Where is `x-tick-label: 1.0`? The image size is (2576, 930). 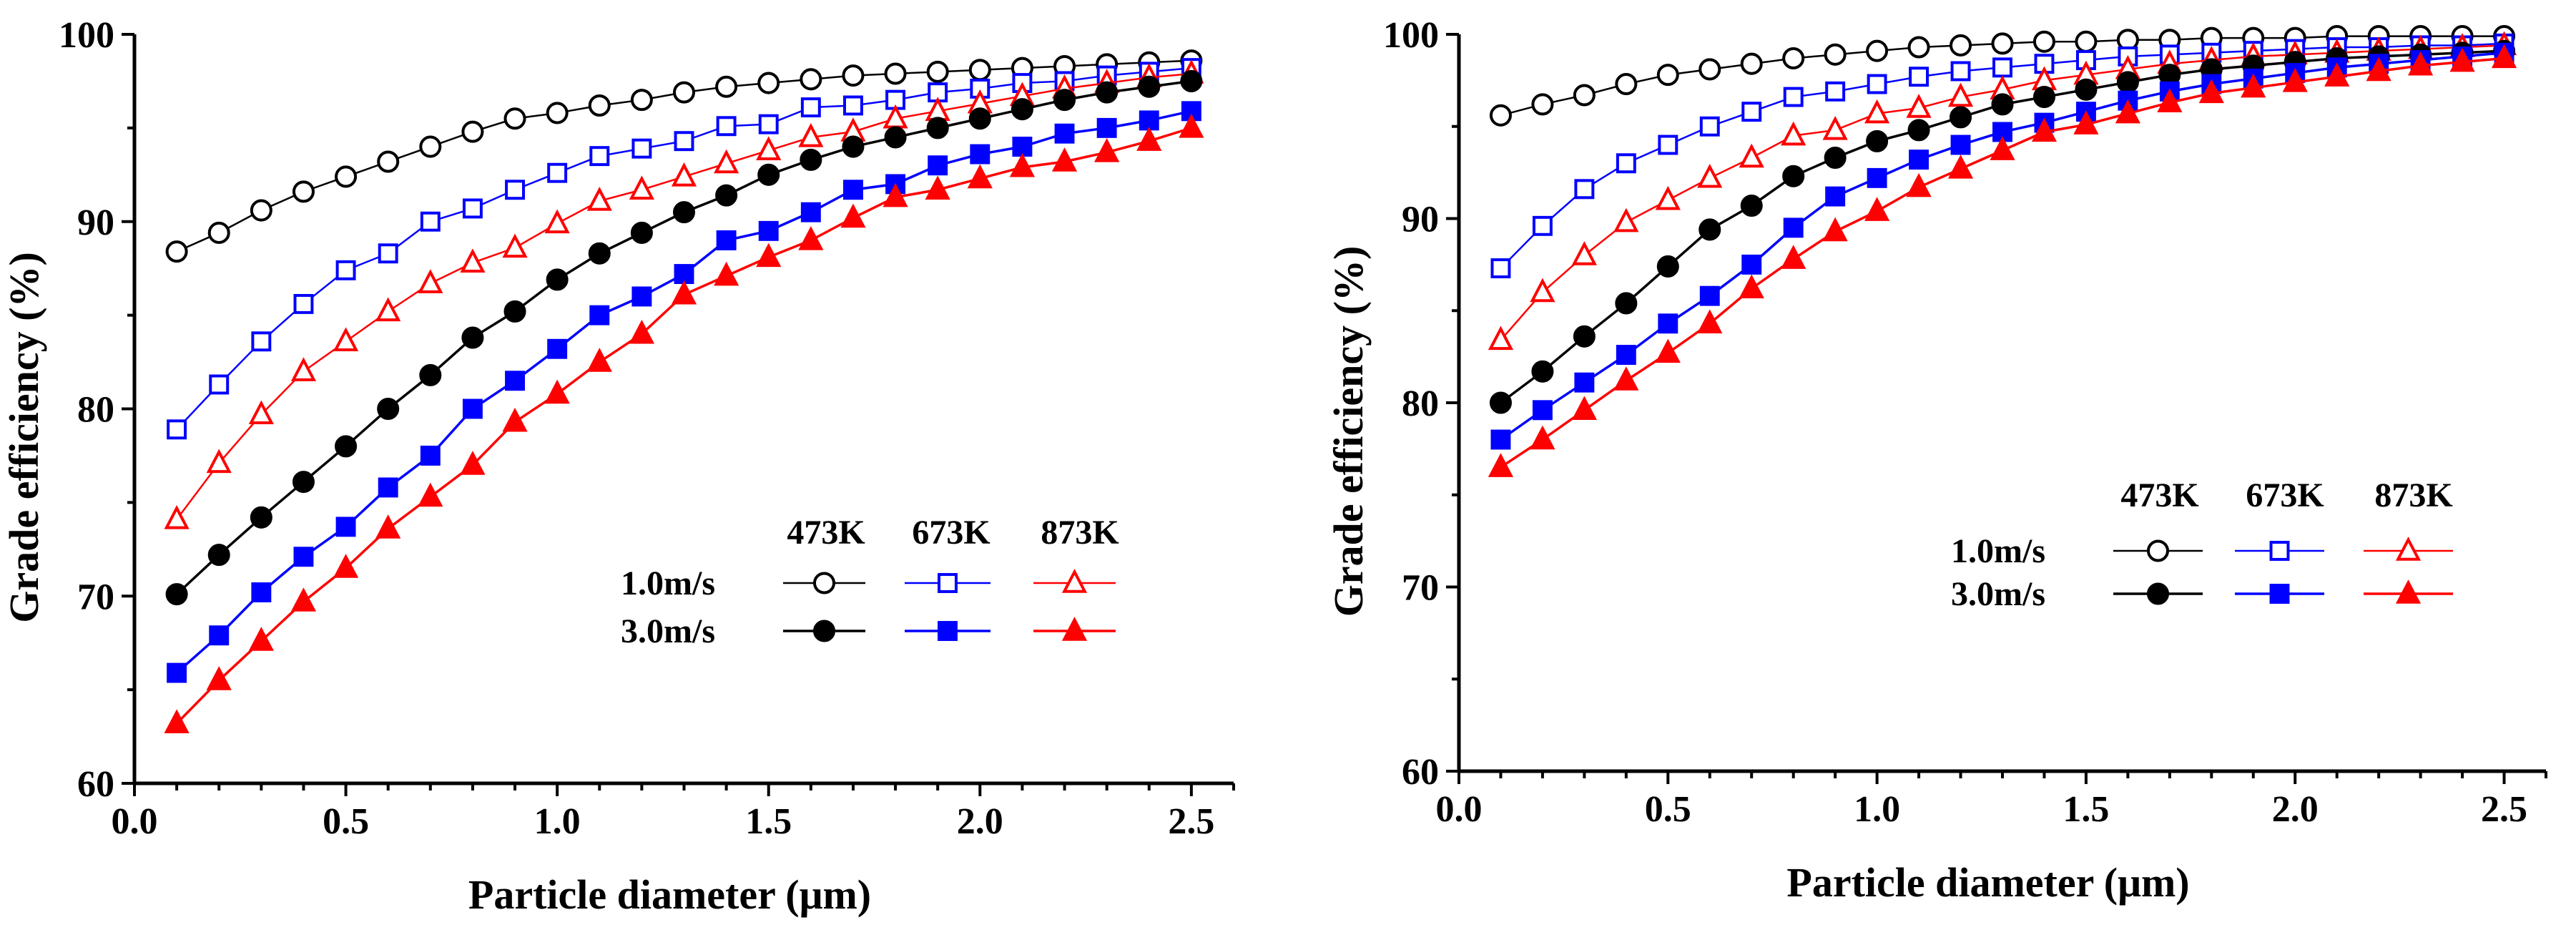 x-tick-label: 1.0 is located at coordinates (557, 822).